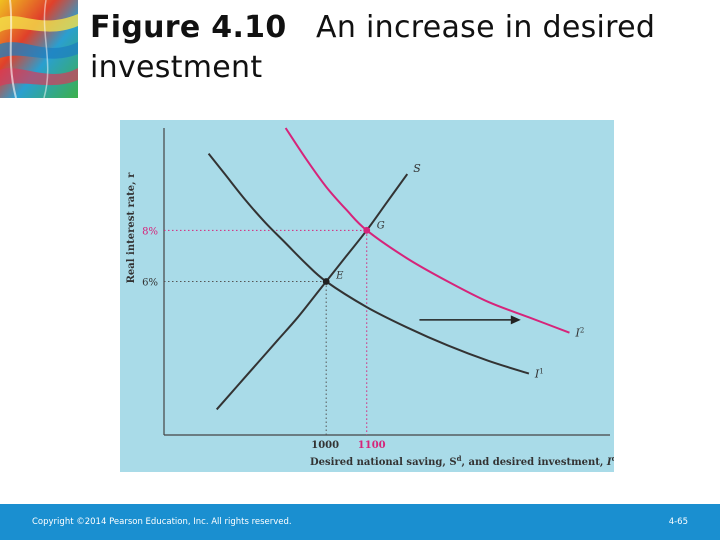 The image size is (720, 540). What do you see at coordinates (325, 445) in the screenshot?
I see `x-tick-label: 1000` at bounding box center [325, 445].